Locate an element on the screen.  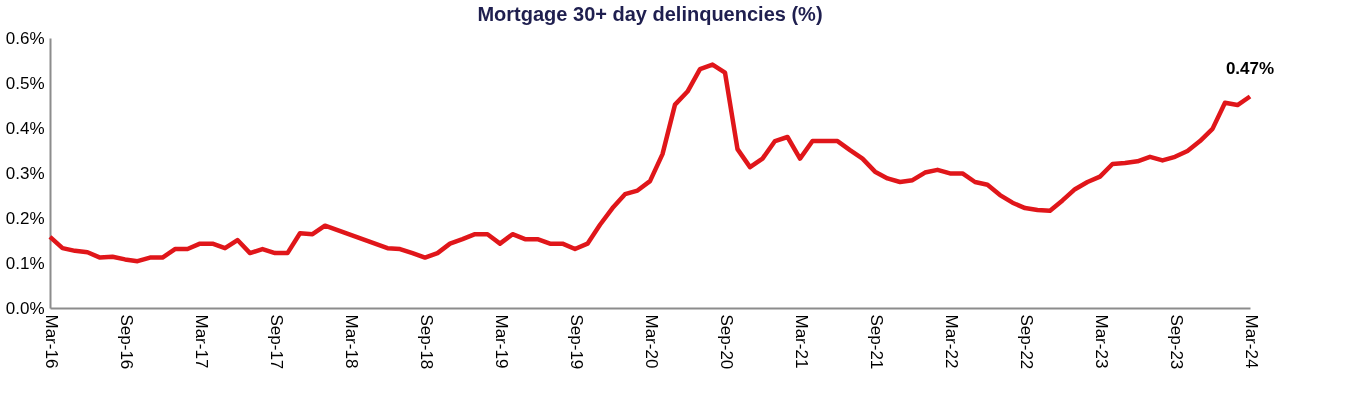
x-tick-label: Sep-17 is located at coordinates (276, 342).